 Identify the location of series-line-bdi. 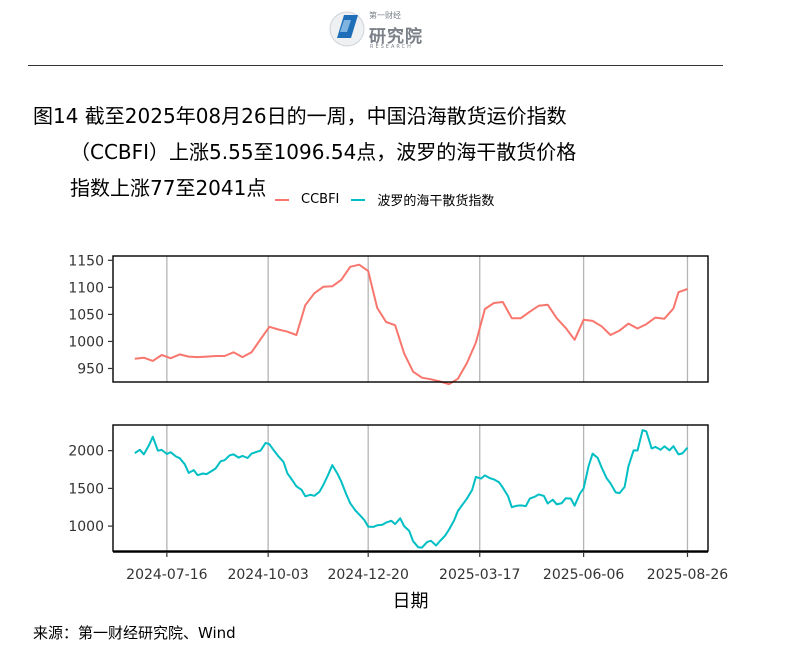
(411, 489).